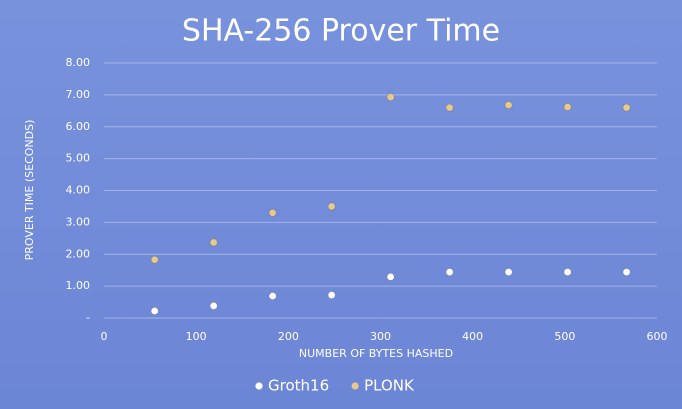  I want to click on y-tick-label: 3.00, so click(78, 221).